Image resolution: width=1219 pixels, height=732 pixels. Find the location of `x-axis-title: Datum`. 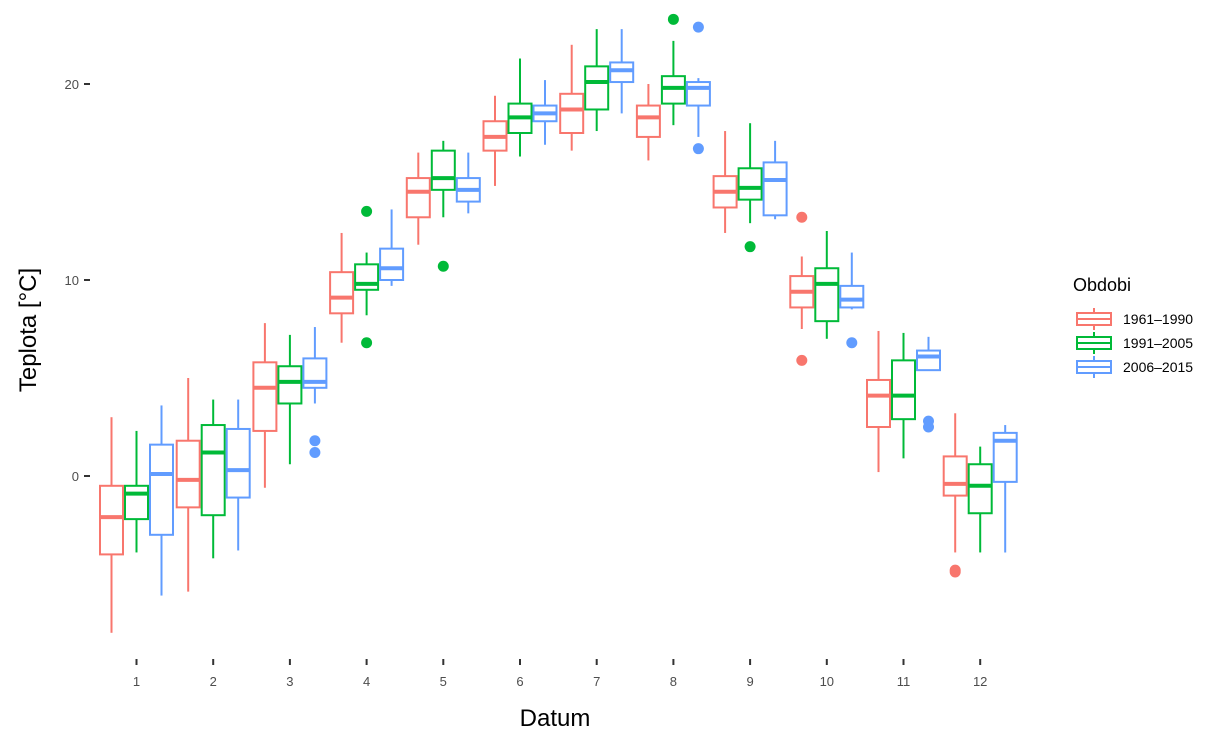

x-axis-title: Datum is located at coordinates (555, 718).